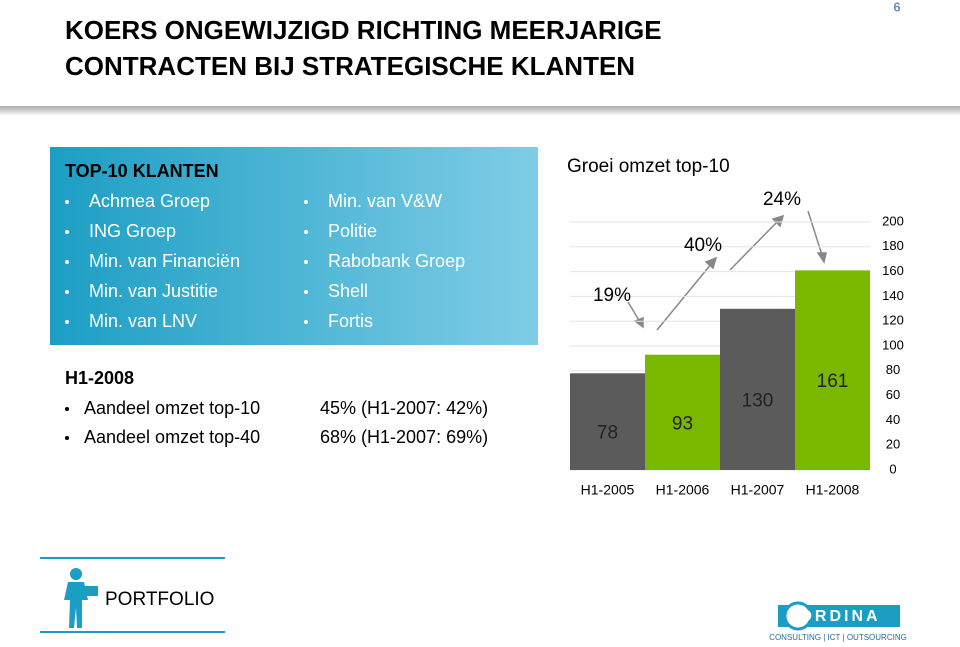 This screenshot has width=960, height=647. What do you see at coordinates (703, 245) in the screenshot?
I see `growth-label: 40%` at bounding box center [703, 245].